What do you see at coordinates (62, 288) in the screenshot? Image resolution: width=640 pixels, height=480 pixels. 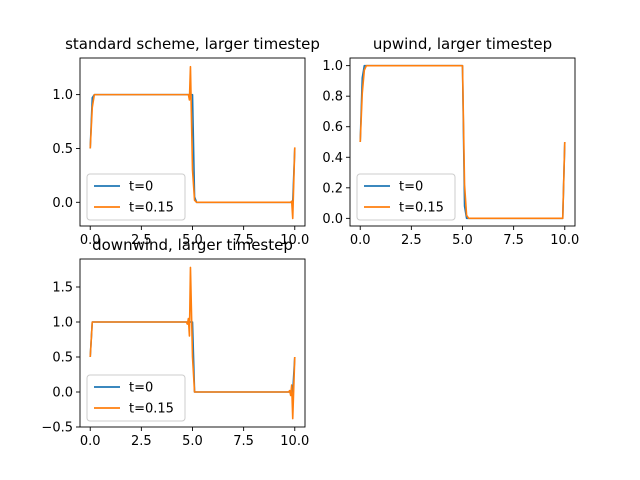 I see `y-tick-label: 1.5` at bounding box center [62, 288].